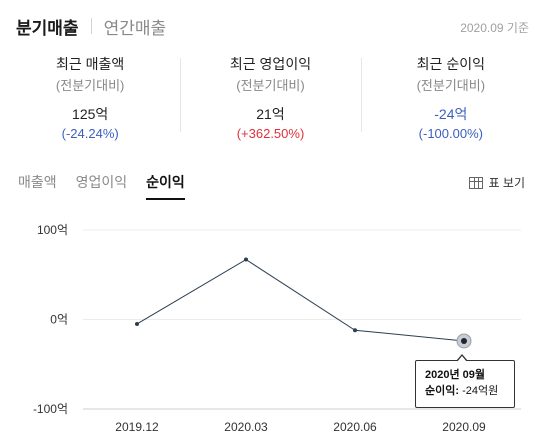  Describe the element at coordinates (165, 186) in the screenshot. I see `tab-net-income: 순이익` at that location.